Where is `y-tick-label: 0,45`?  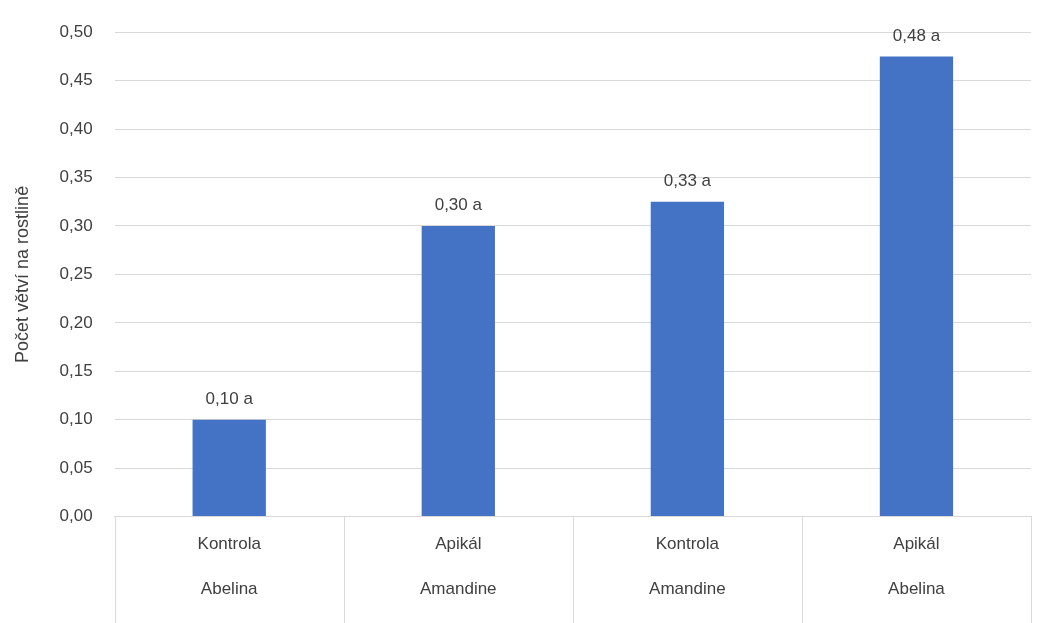
y-tick-label: 0,45 is located at coordinates (76, 80).